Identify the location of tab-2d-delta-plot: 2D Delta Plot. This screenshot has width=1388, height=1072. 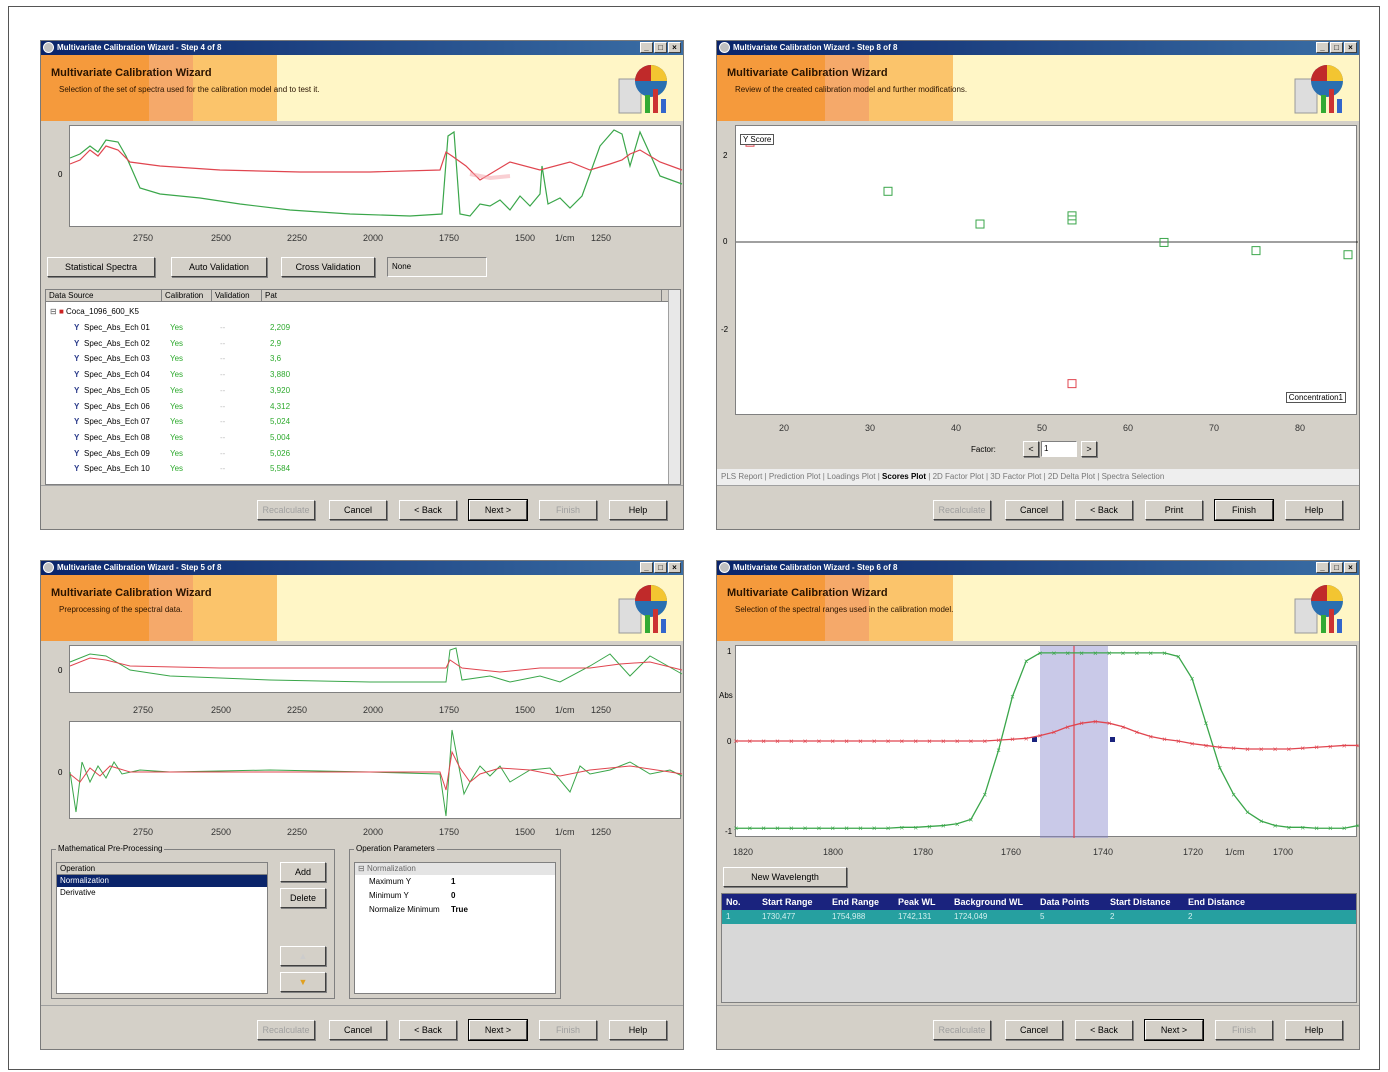
(1071, 476).